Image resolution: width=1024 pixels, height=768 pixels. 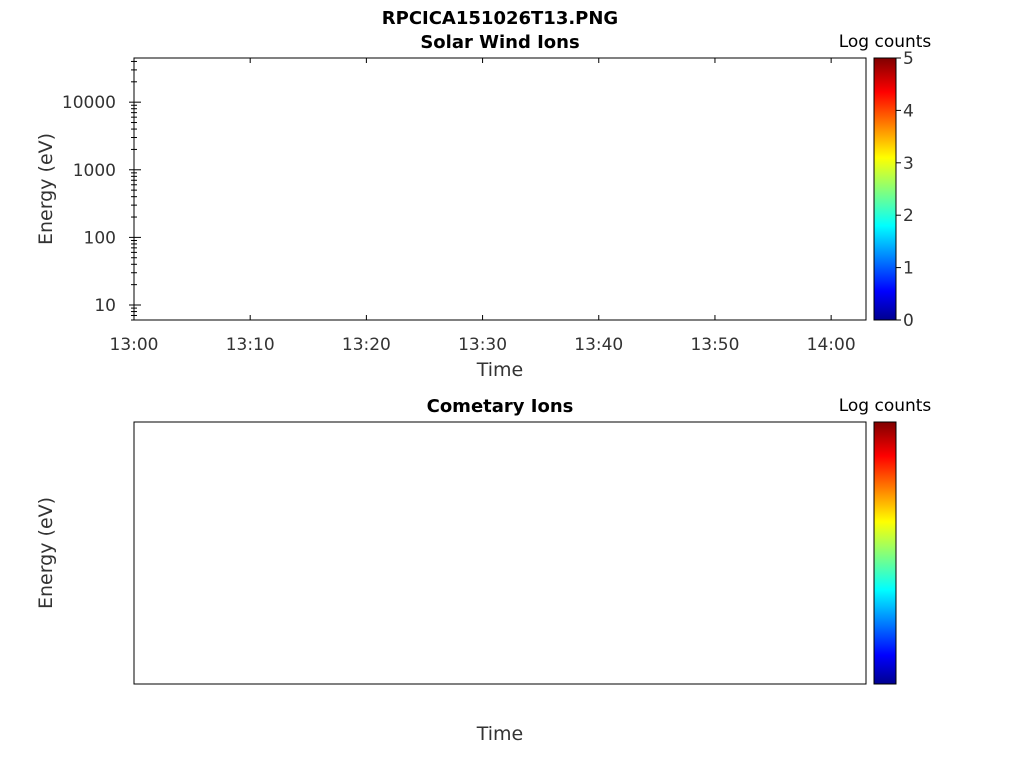 What do you see at coordinates (101, 190) in the screenshot?
I see `y-axis: 10 100 1000 10000` at bounding box center [101, 190].